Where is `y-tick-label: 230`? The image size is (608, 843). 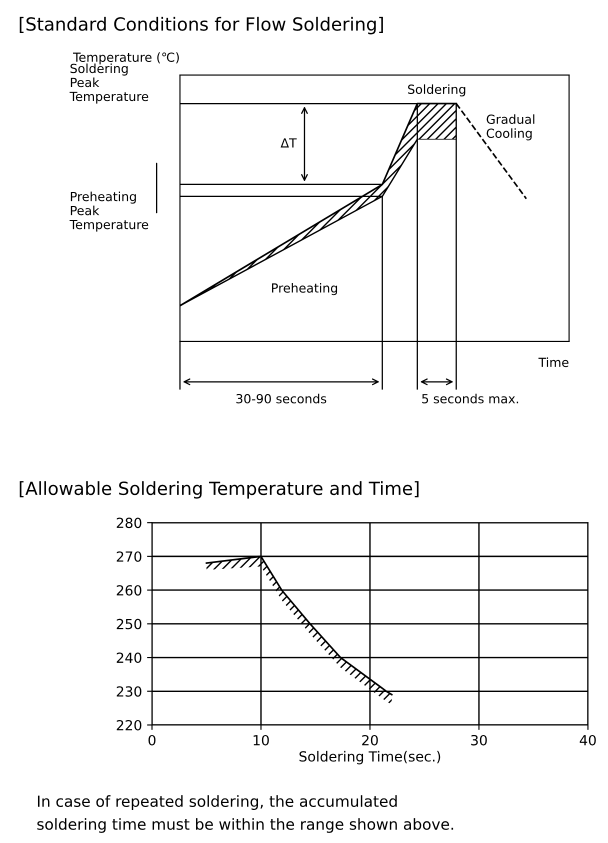
y-tick-label: 230 is located at coordinates (129, 691).